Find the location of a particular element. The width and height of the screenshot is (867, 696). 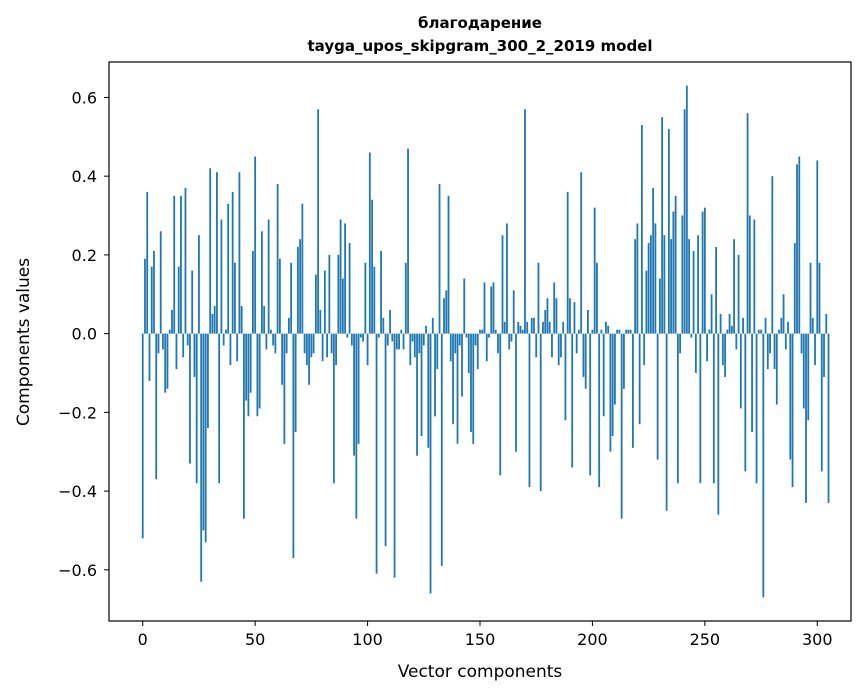

y-tick-label: 0.2 is located at coordinates (84, 255).